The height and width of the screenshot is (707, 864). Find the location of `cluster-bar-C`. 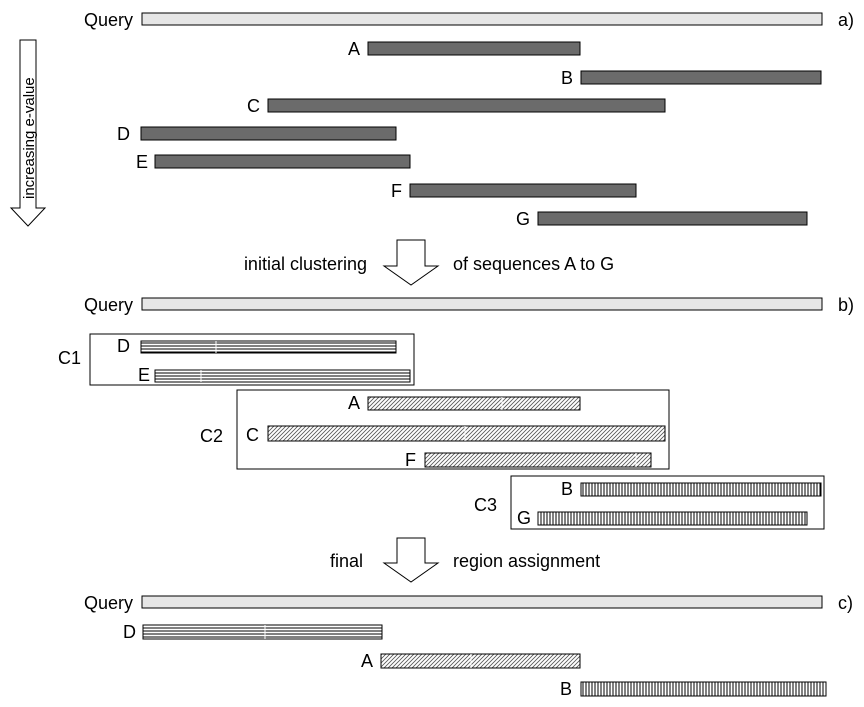

cluster-bar-C is located at coordinates (466, 433).